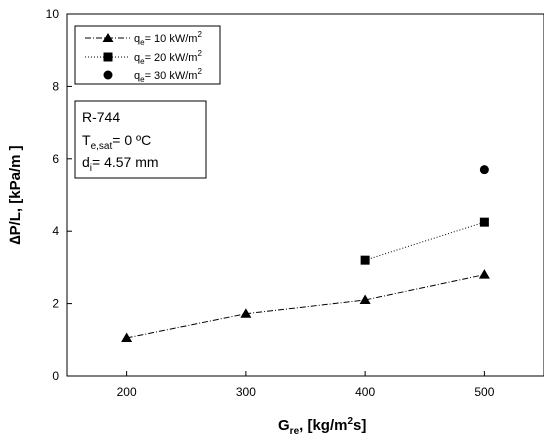  What do you see at coordinates (53, 14) in the screenshot?
I see `y-tick-label: 10` at bounding box center [53, 14].